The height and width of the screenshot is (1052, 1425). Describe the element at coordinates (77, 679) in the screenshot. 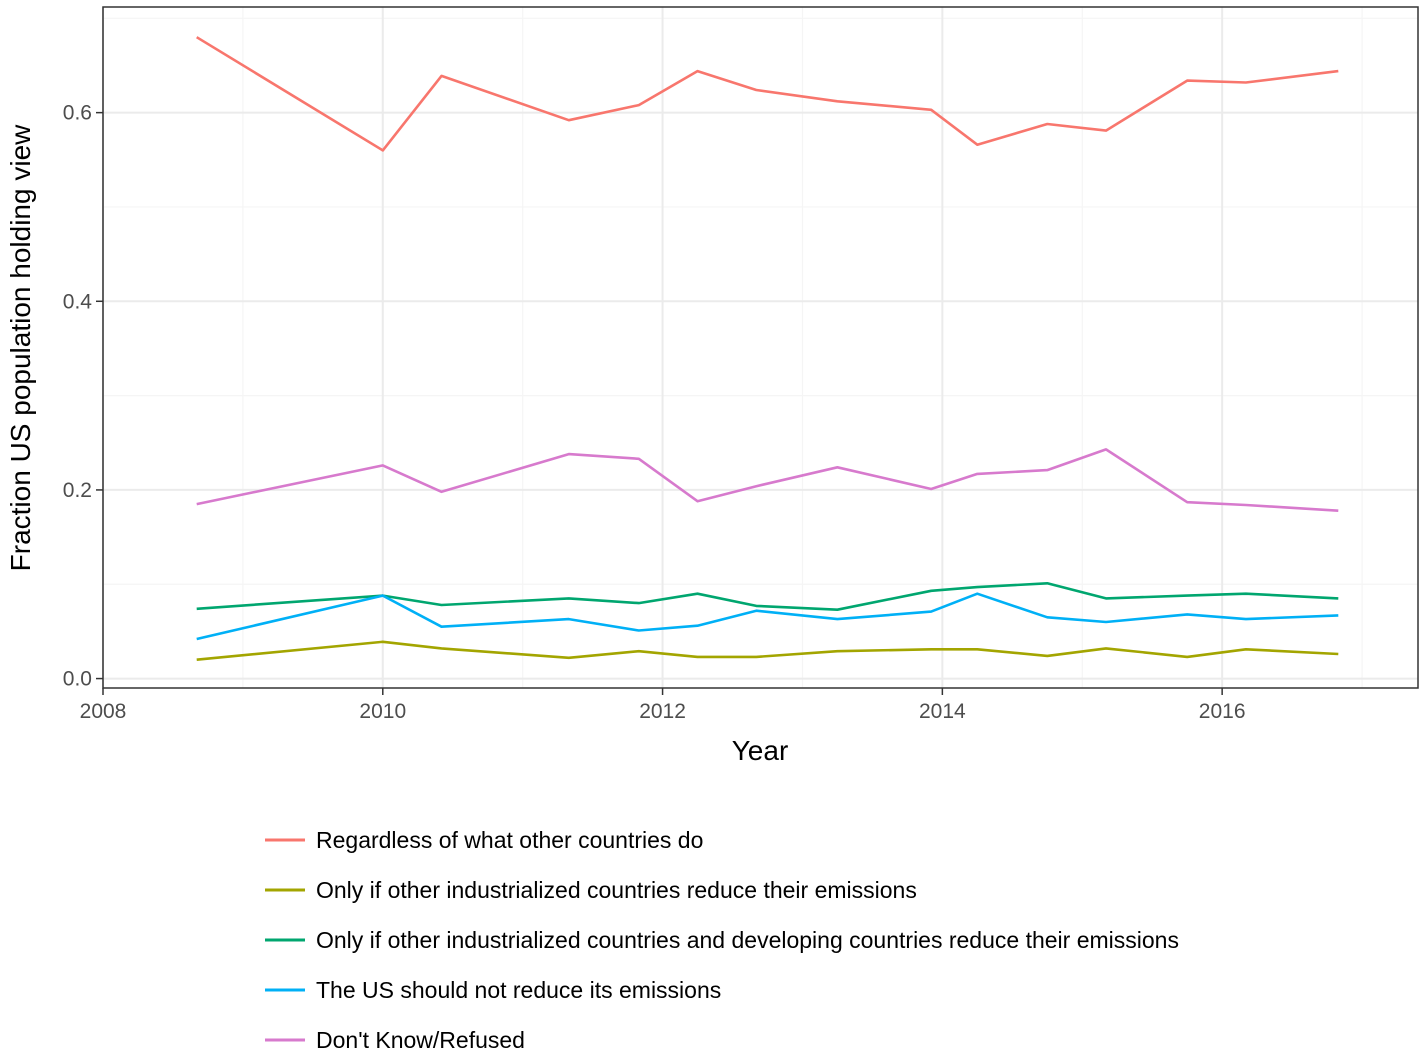

I see `y-tick-label: 0.0` at that location.